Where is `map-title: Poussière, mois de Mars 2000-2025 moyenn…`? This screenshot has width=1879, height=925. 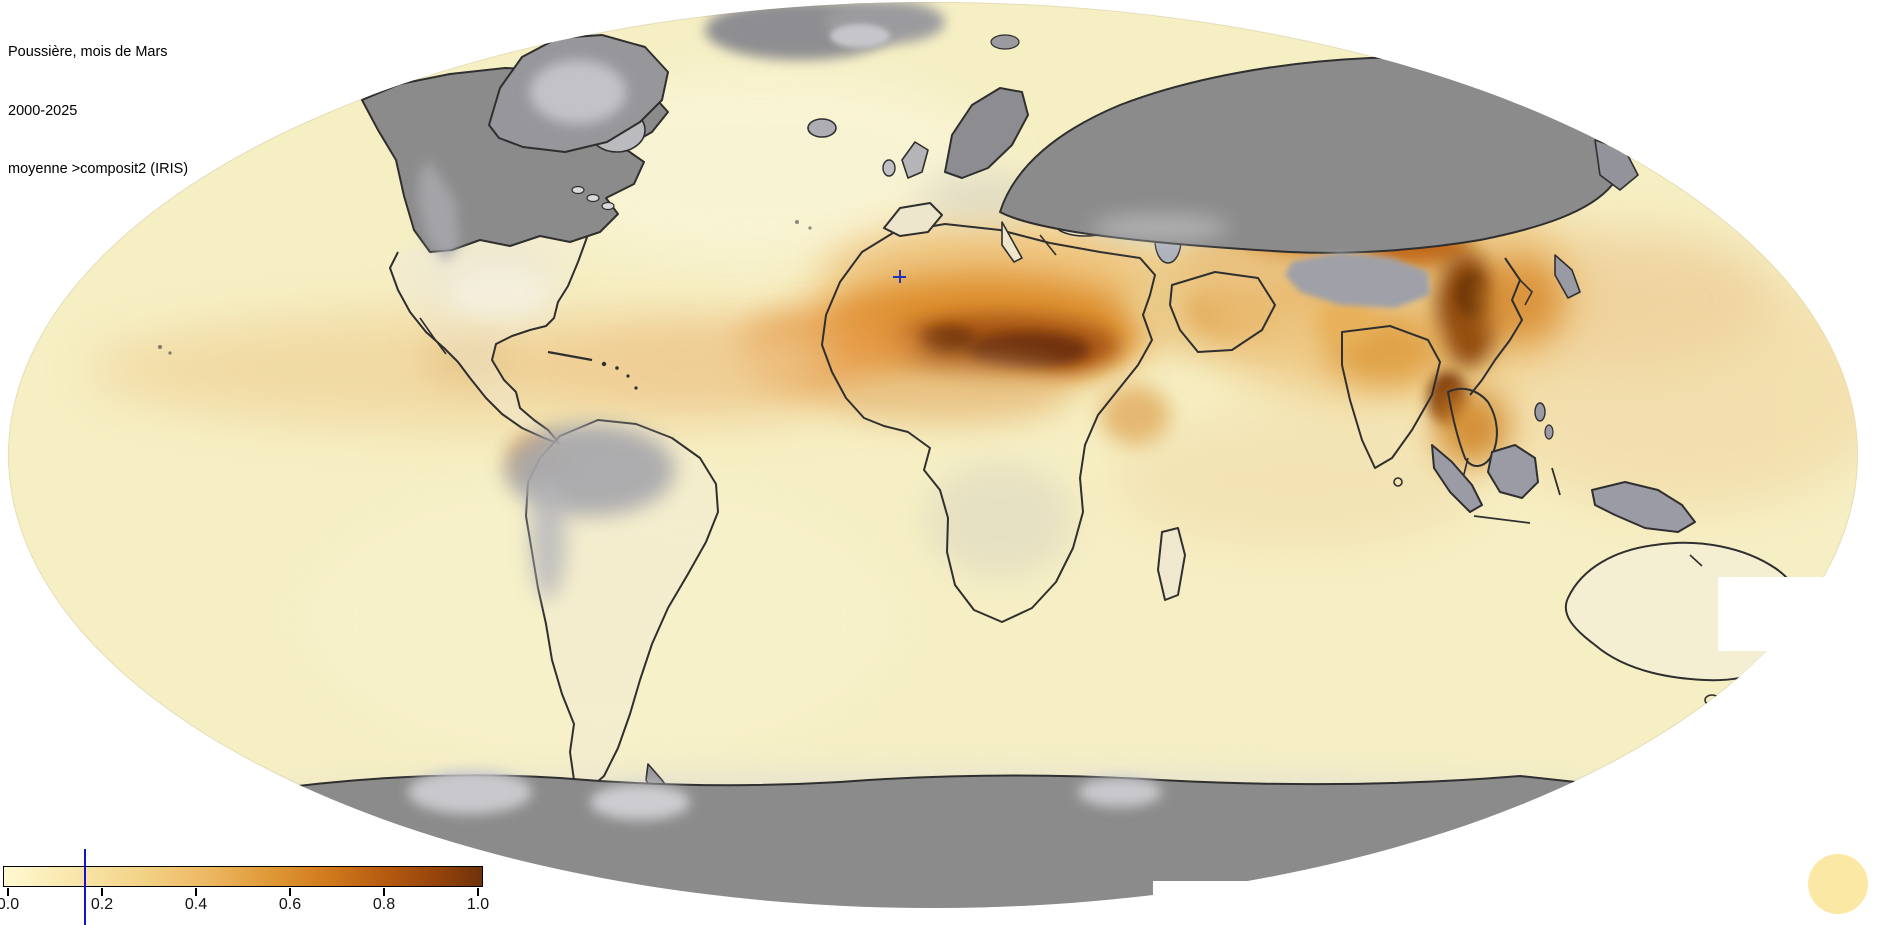
map-title: Poussière, mois de Mars 2000-2025 moyenn… is located at coordinates (98, 101).